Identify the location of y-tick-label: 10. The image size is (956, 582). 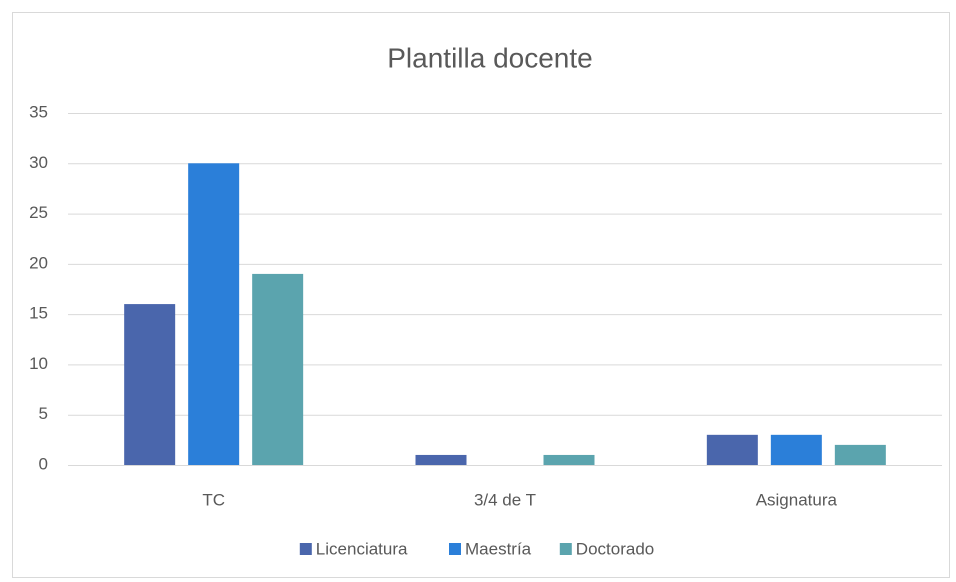
(38, 363).